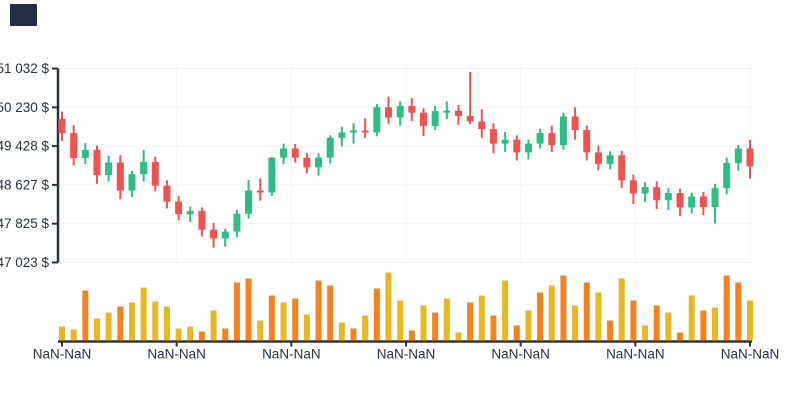 This screenshot has height=400, width=800. Describe the element at coordinates (24, 262) in the screenshot. I see `y-tick-label: 47 023 $` at that location.